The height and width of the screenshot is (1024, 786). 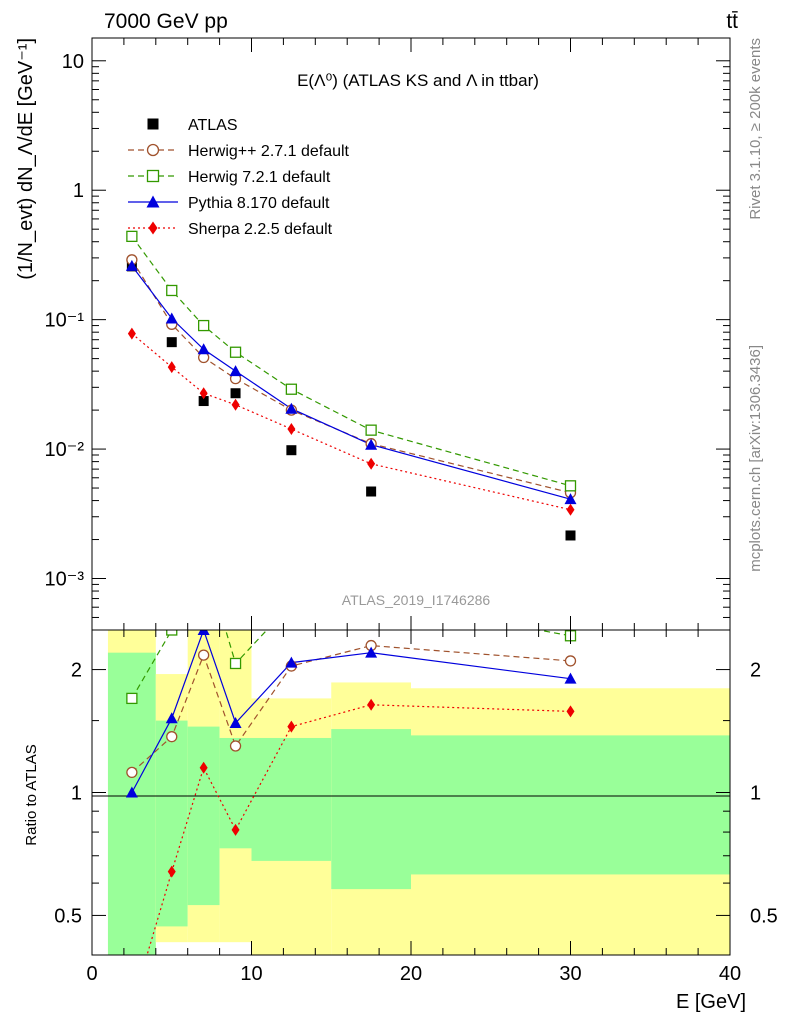 I want to click on series-line-herwig7, so click(x=351, y=361).